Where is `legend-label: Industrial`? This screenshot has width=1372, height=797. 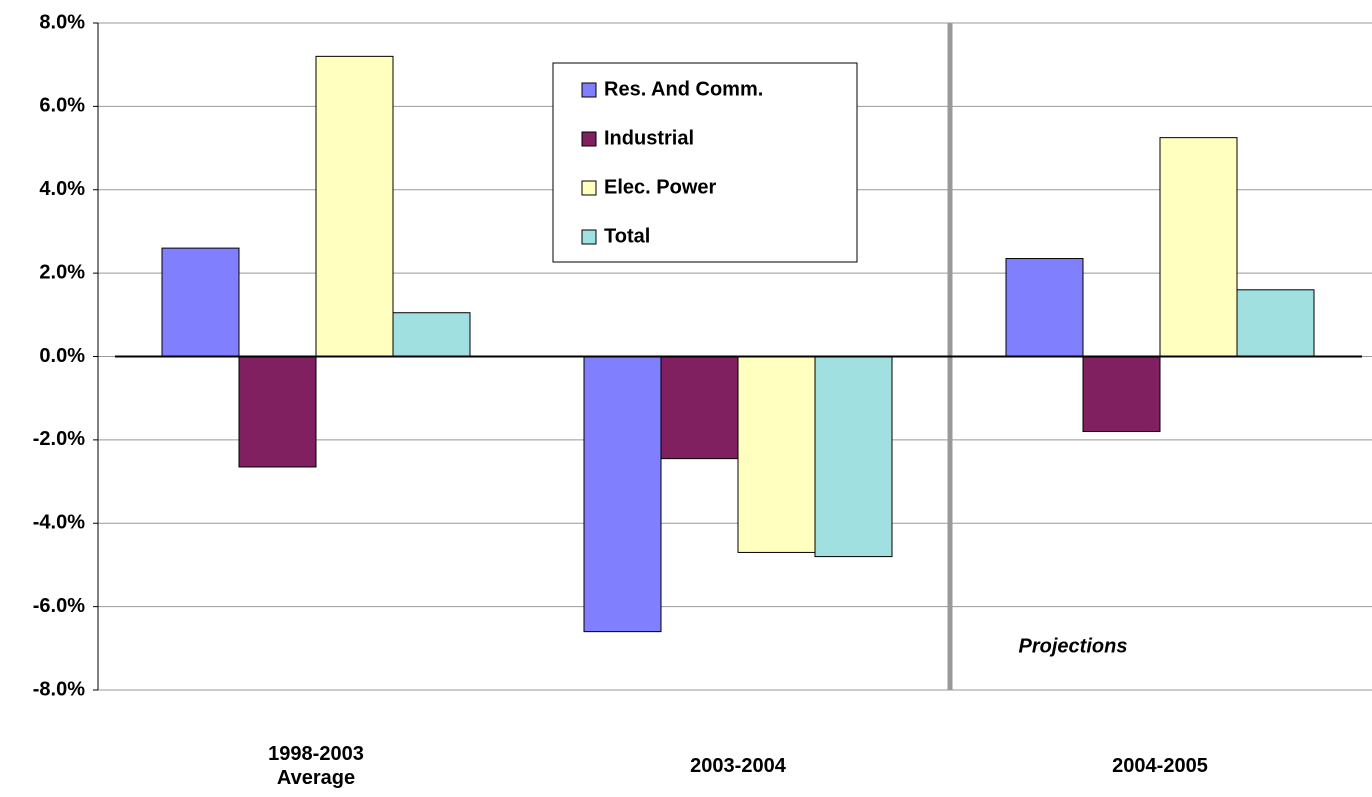
legend-label: Industrial is located at coordinates (649, 138).